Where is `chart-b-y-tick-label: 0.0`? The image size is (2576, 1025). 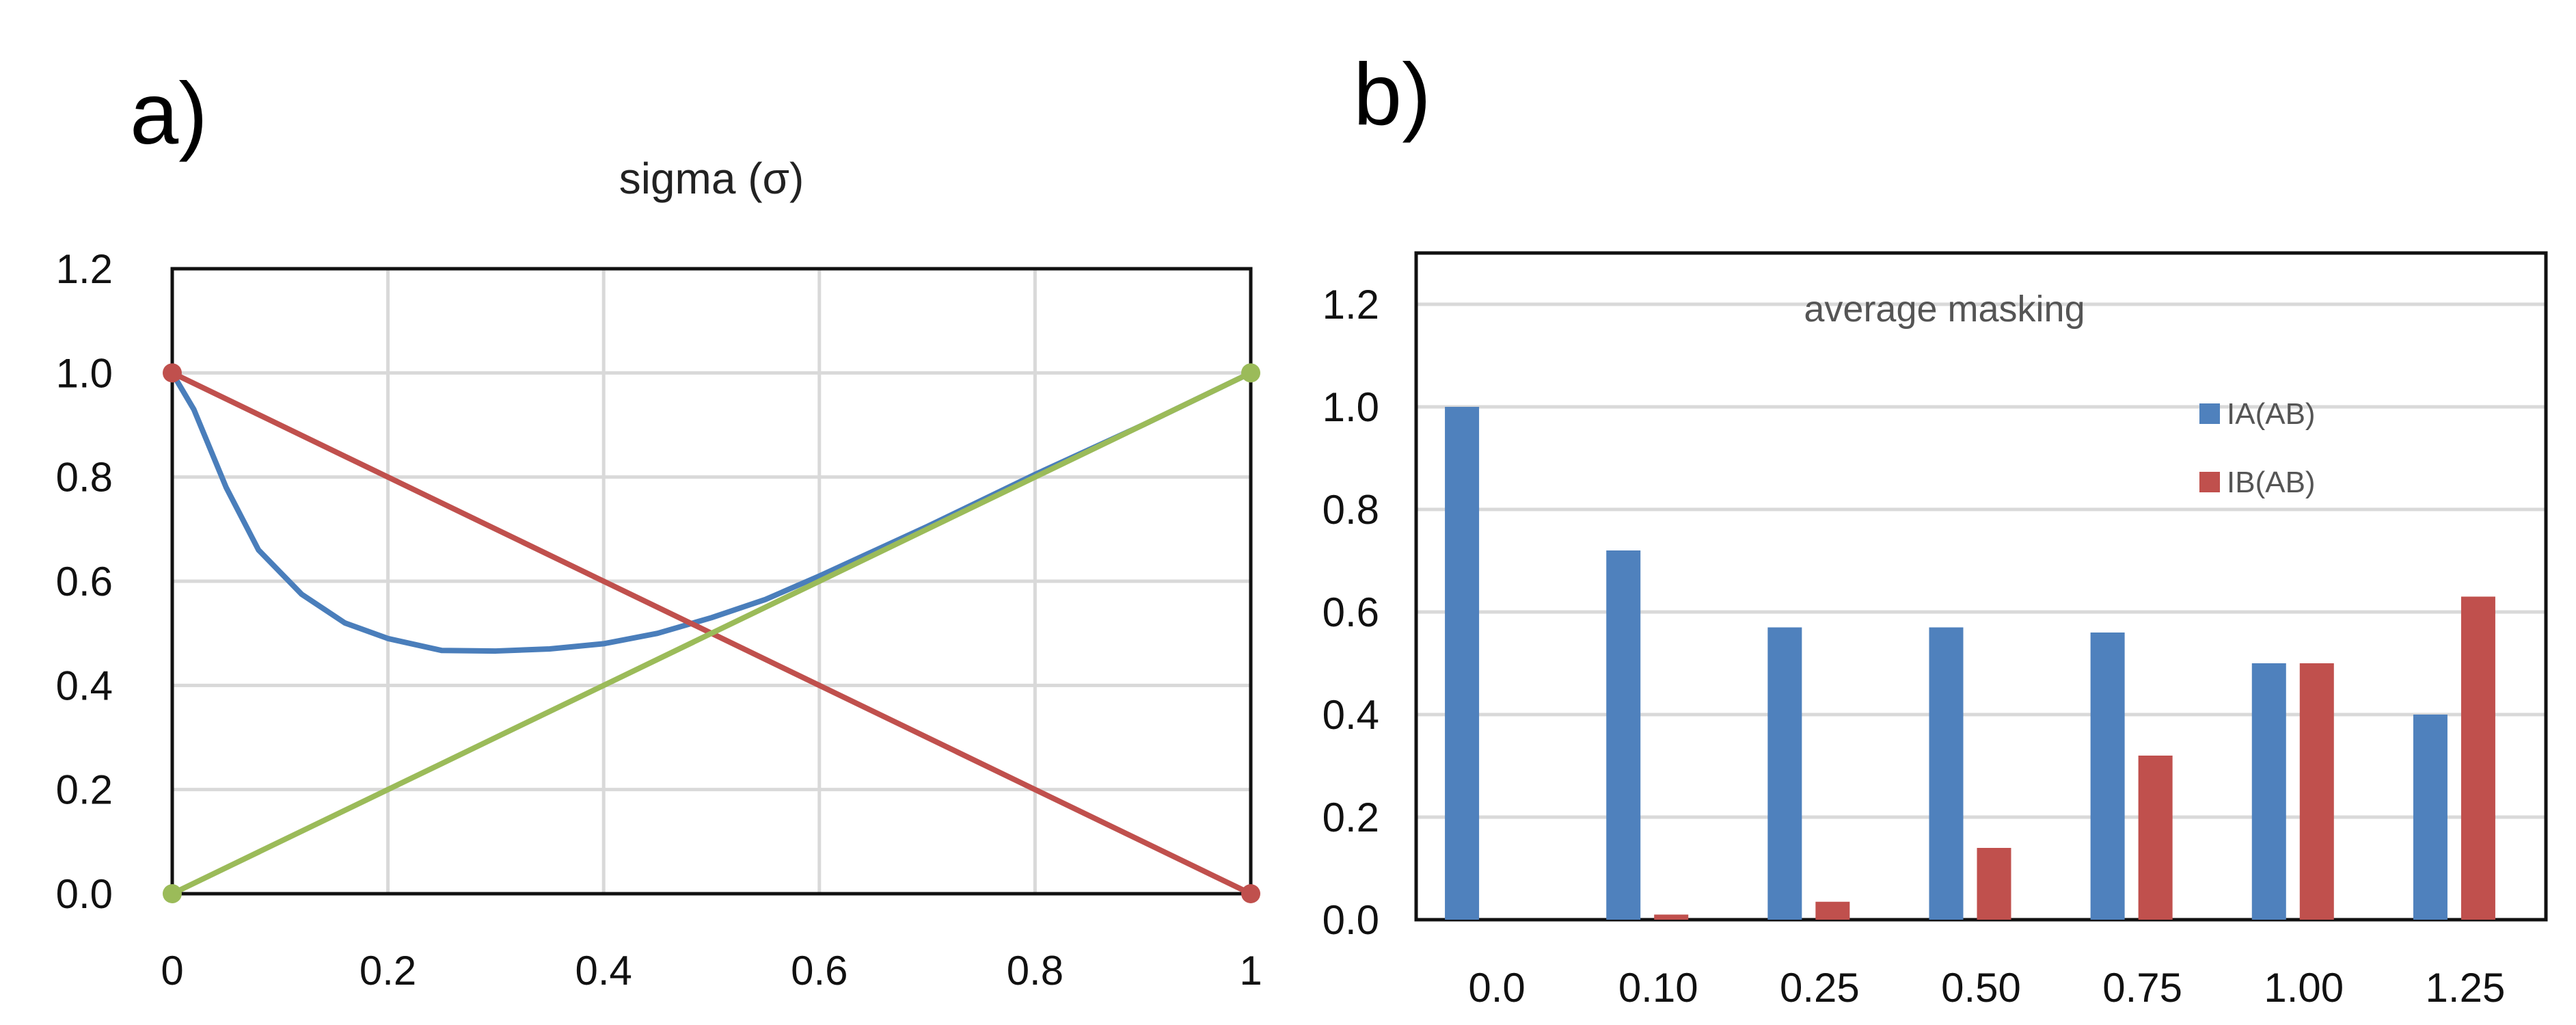
chart-b-y-tick-label: 0.0 is located at coordinates (1351, 920).